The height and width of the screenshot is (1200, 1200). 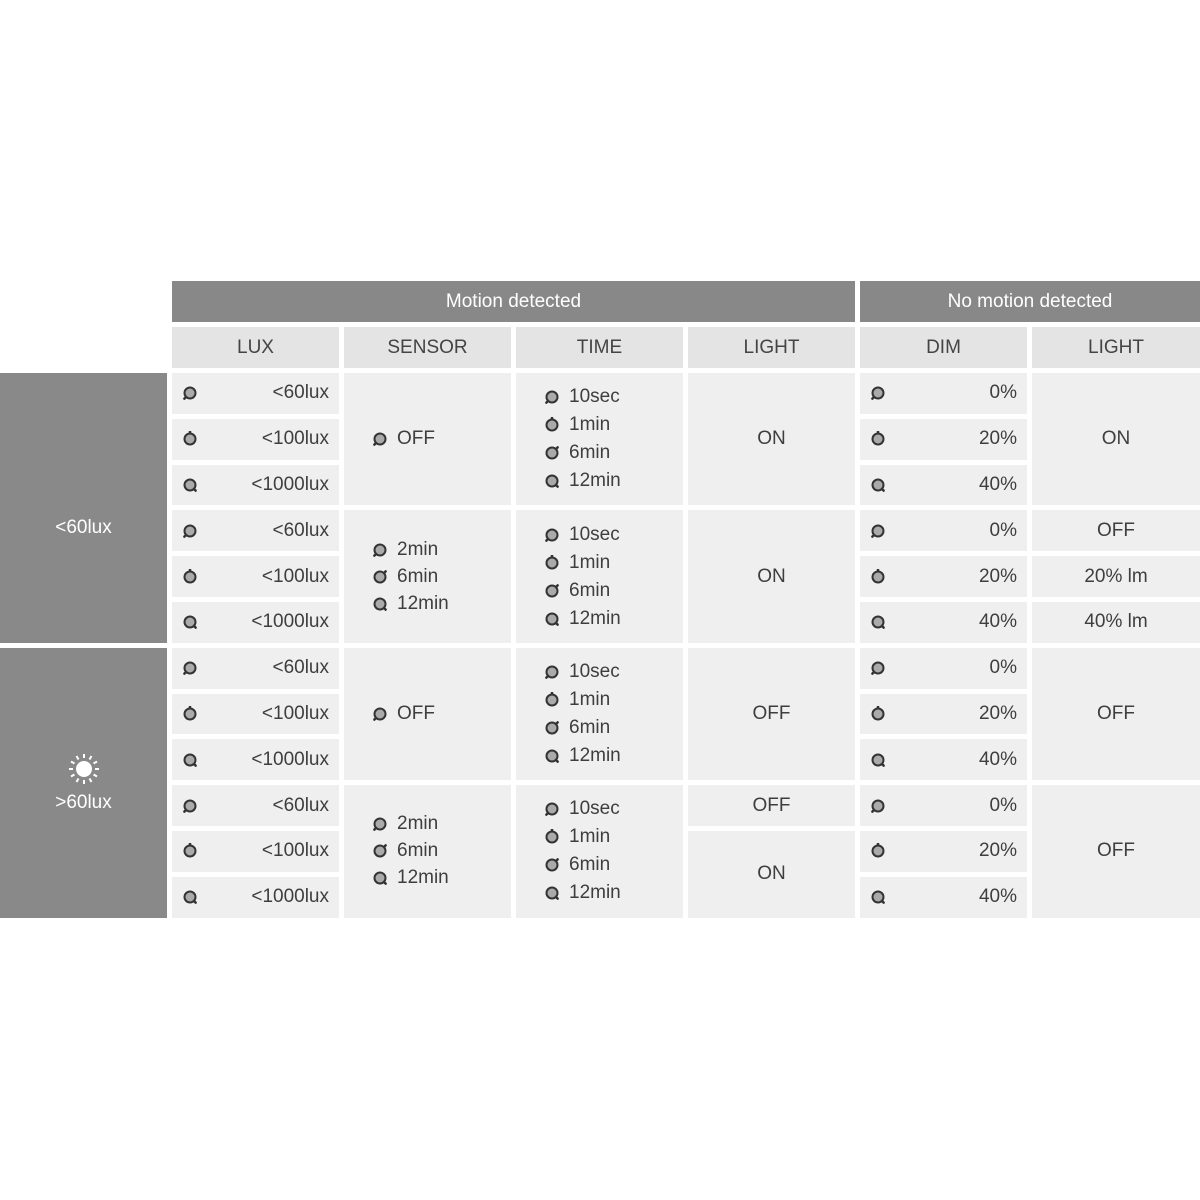 What do you see at coordinates (599, 347) in the screenshot?
I see `column-header: TIME` at bounding box center [599, 347].